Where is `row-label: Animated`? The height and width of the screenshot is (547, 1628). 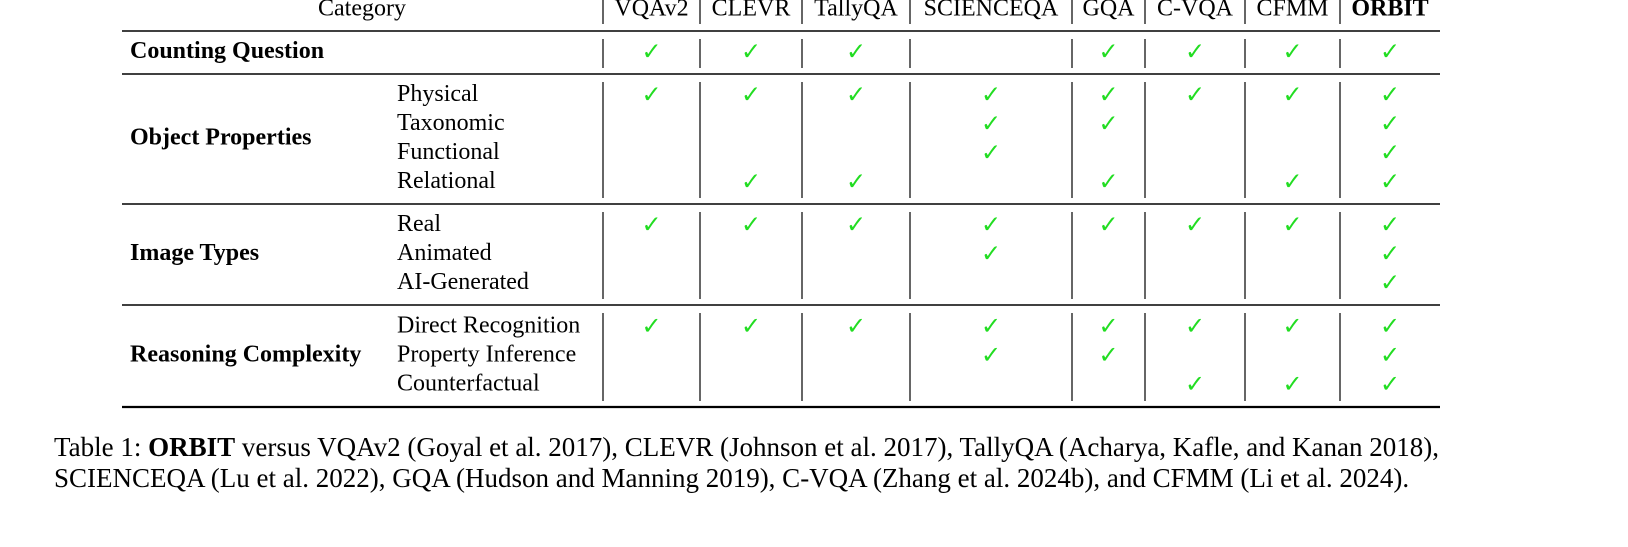 row-label: Animated is located at coordinates (444, 253).